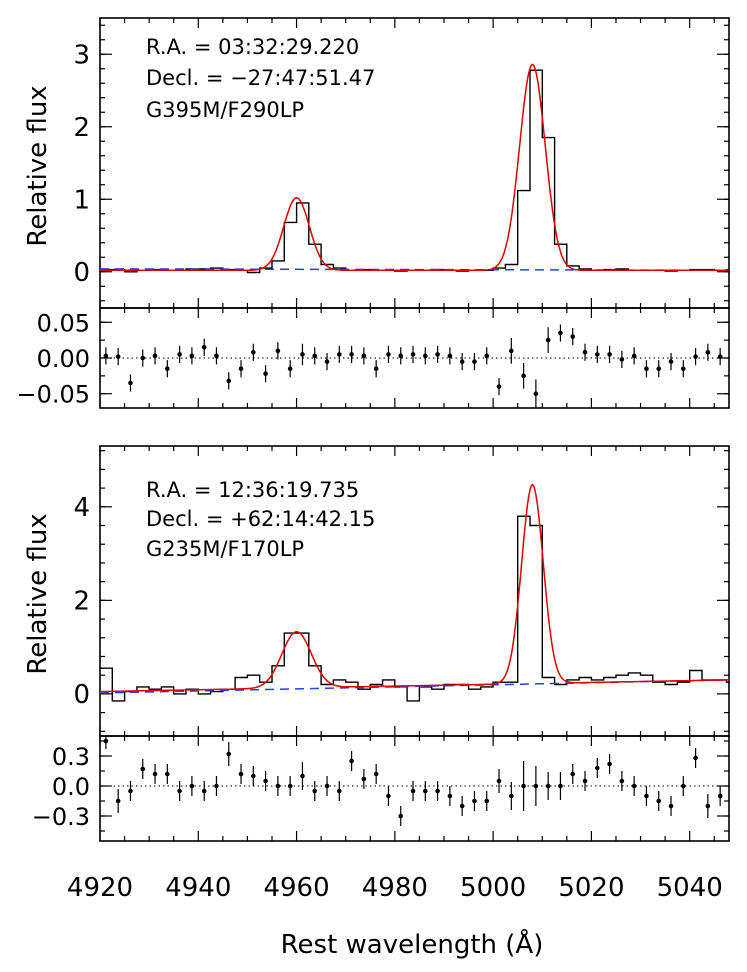 The image size is (747, 972). Describe the element at coordinates (81, 128) in the screenshot. I see `y-tick-label: 2` at that location.